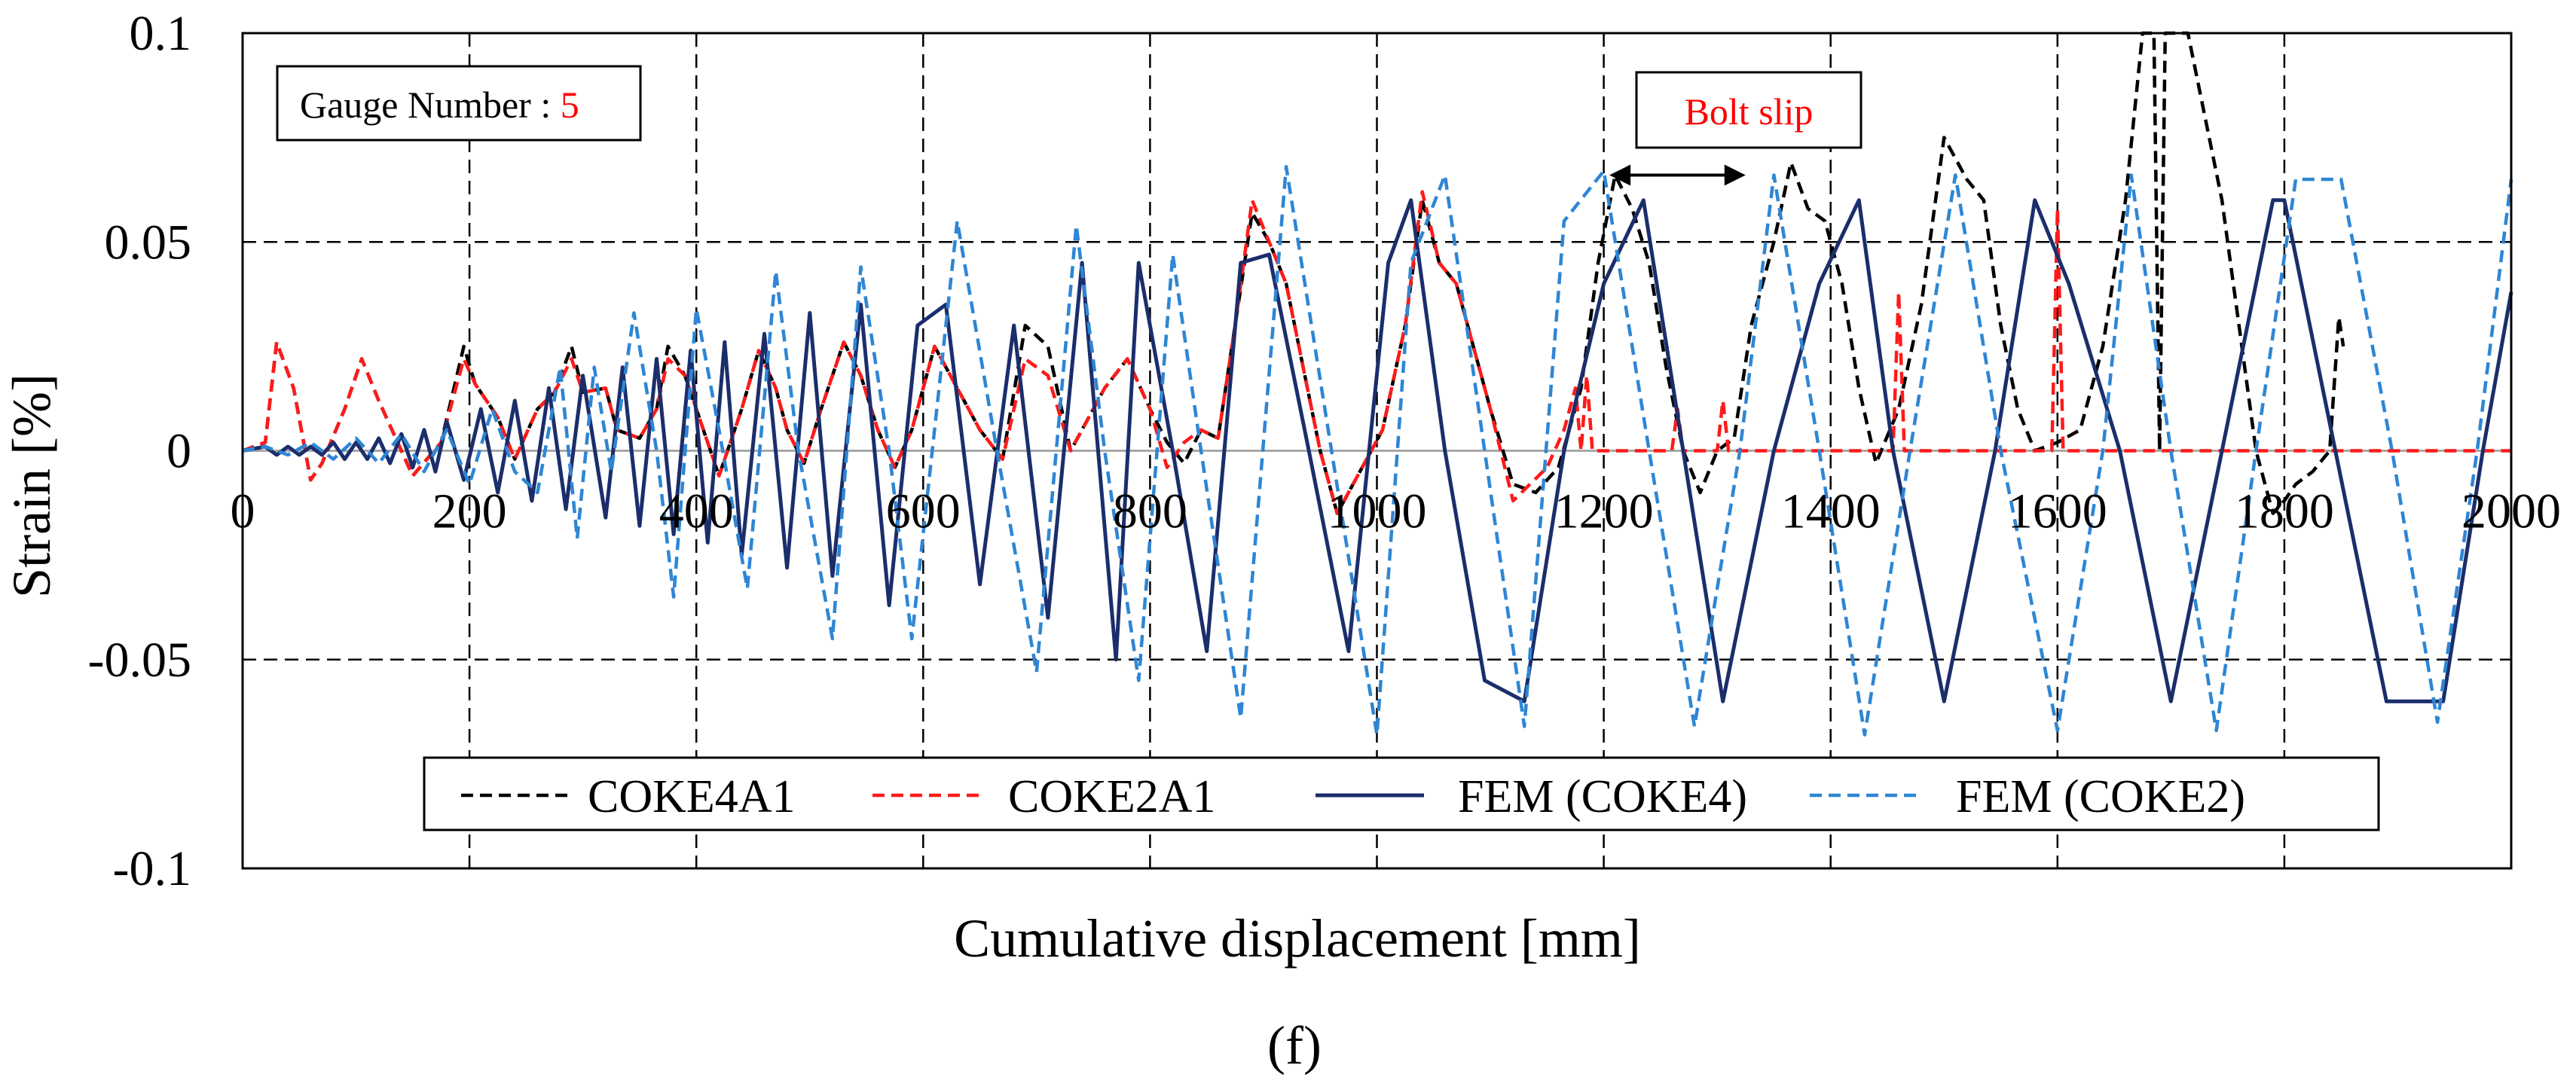 The height and width of the screenshot is (1080, 2576). What do you see at coordinates (152, 868) in the screenshot?
I see `y-tick-label: -0.1` at bounding box center [152, 868].